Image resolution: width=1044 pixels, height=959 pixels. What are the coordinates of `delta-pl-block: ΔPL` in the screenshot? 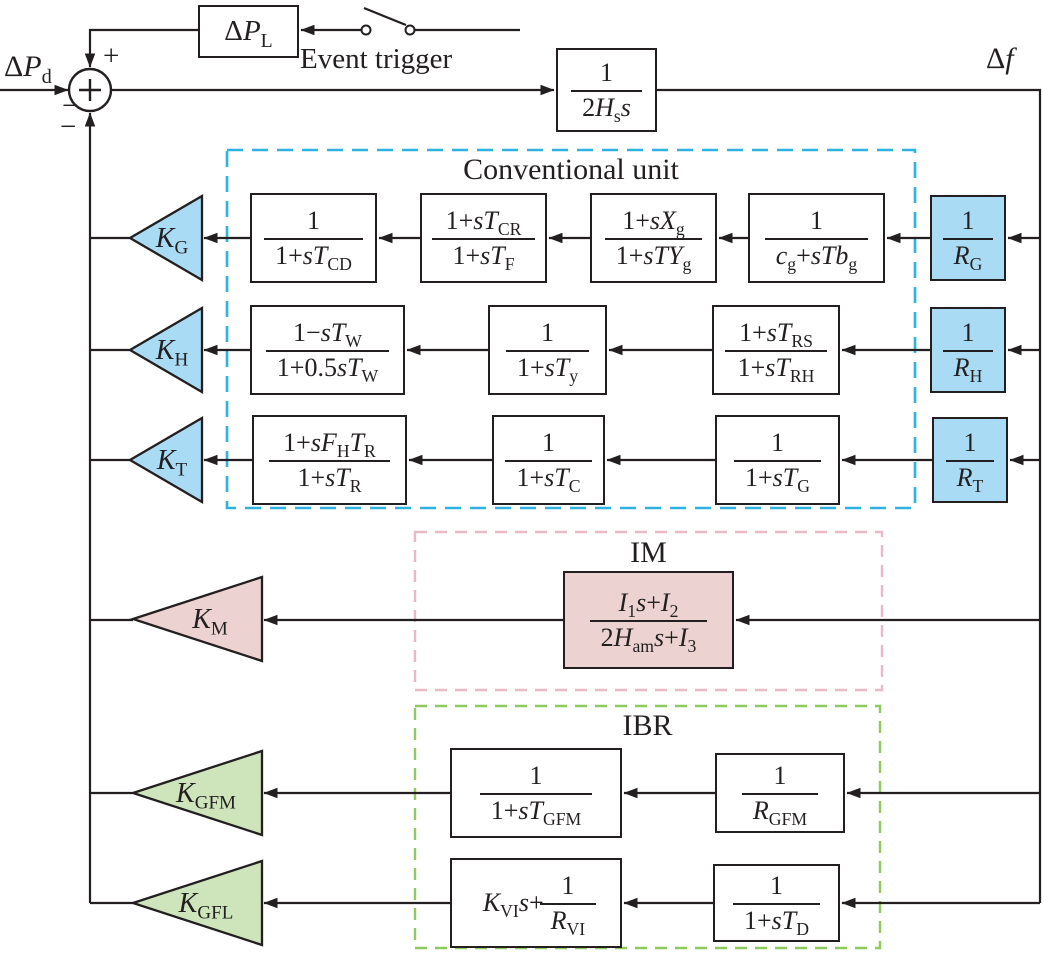 It's located at (248, 31).